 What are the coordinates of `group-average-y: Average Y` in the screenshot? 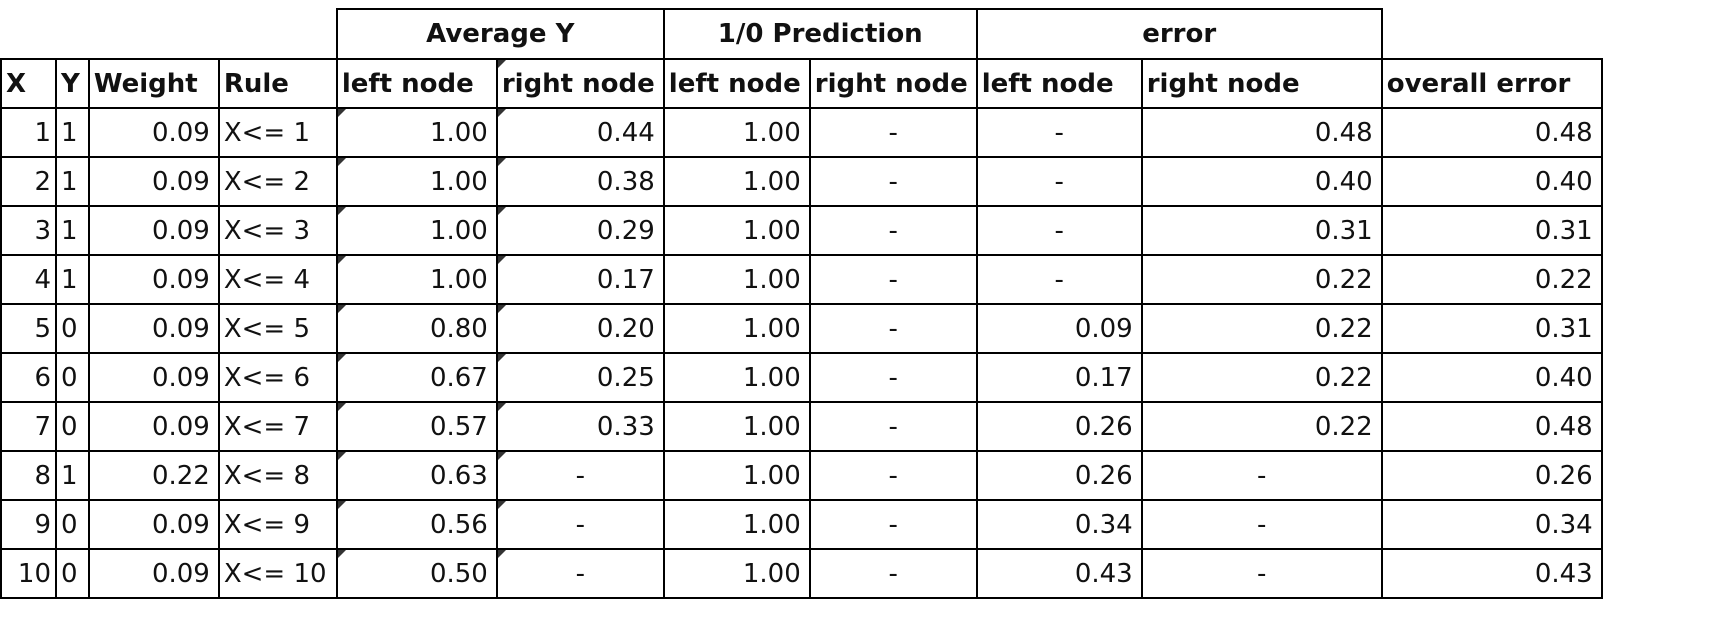 It's located at (500, 34).